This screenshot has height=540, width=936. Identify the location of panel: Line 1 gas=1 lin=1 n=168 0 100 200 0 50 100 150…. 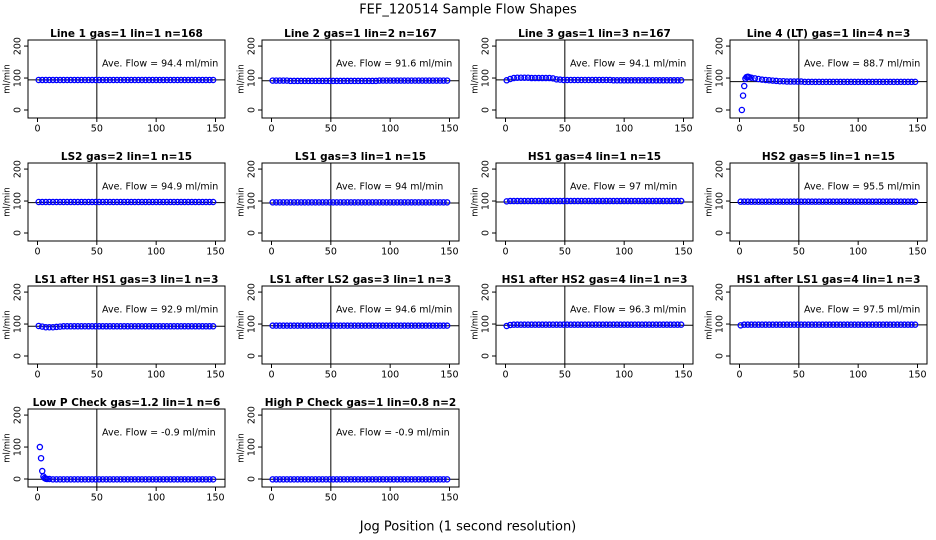
(114, 81).